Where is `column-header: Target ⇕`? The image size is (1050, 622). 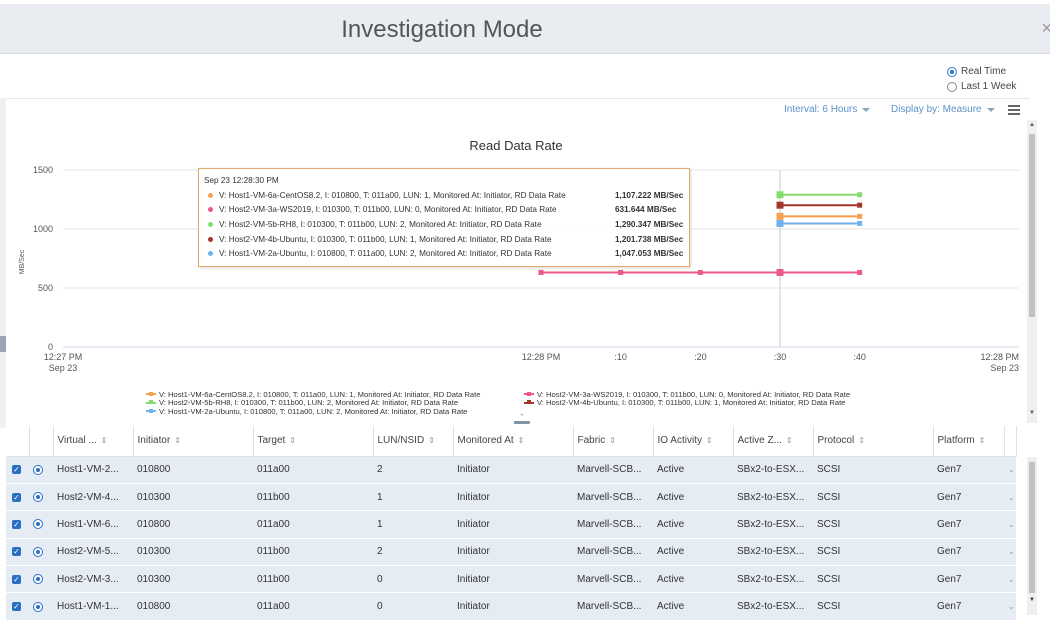 column-header: Target ⇕ is located at coordinates (313, 441).